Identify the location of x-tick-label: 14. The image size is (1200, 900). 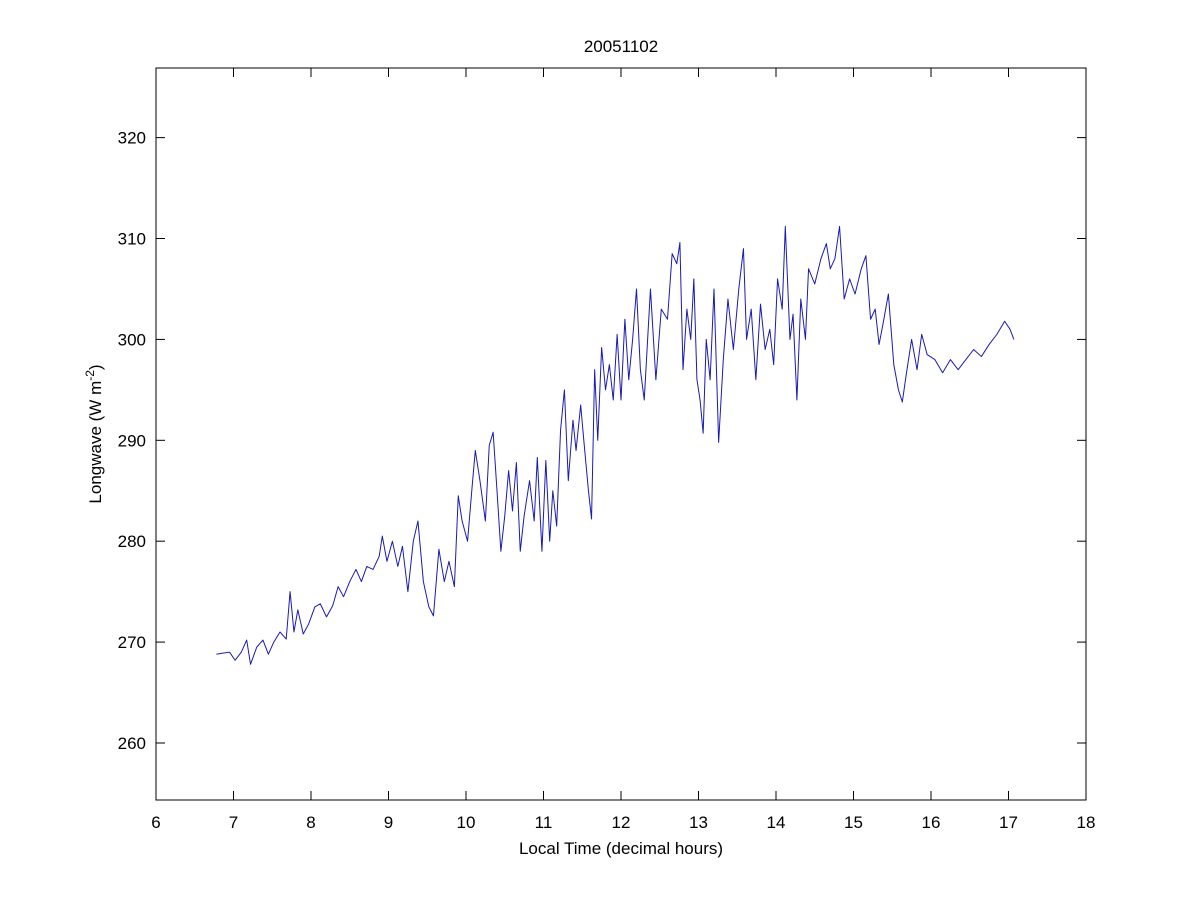
(776, 822).